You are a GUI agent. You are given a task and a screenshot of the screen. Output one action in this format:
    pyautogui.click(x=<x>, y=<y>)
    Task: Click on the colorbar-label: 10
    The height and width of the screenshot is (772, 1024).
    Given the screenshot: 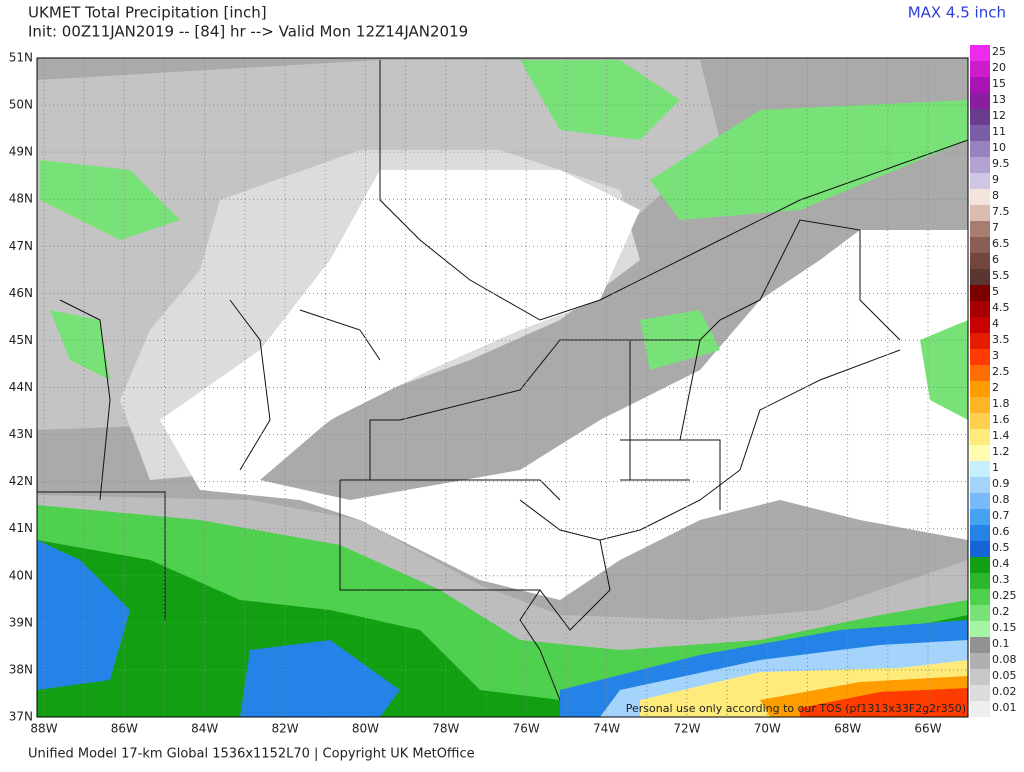 What is the action you would take?
    pyautogui.click(x=999, y=147)
    